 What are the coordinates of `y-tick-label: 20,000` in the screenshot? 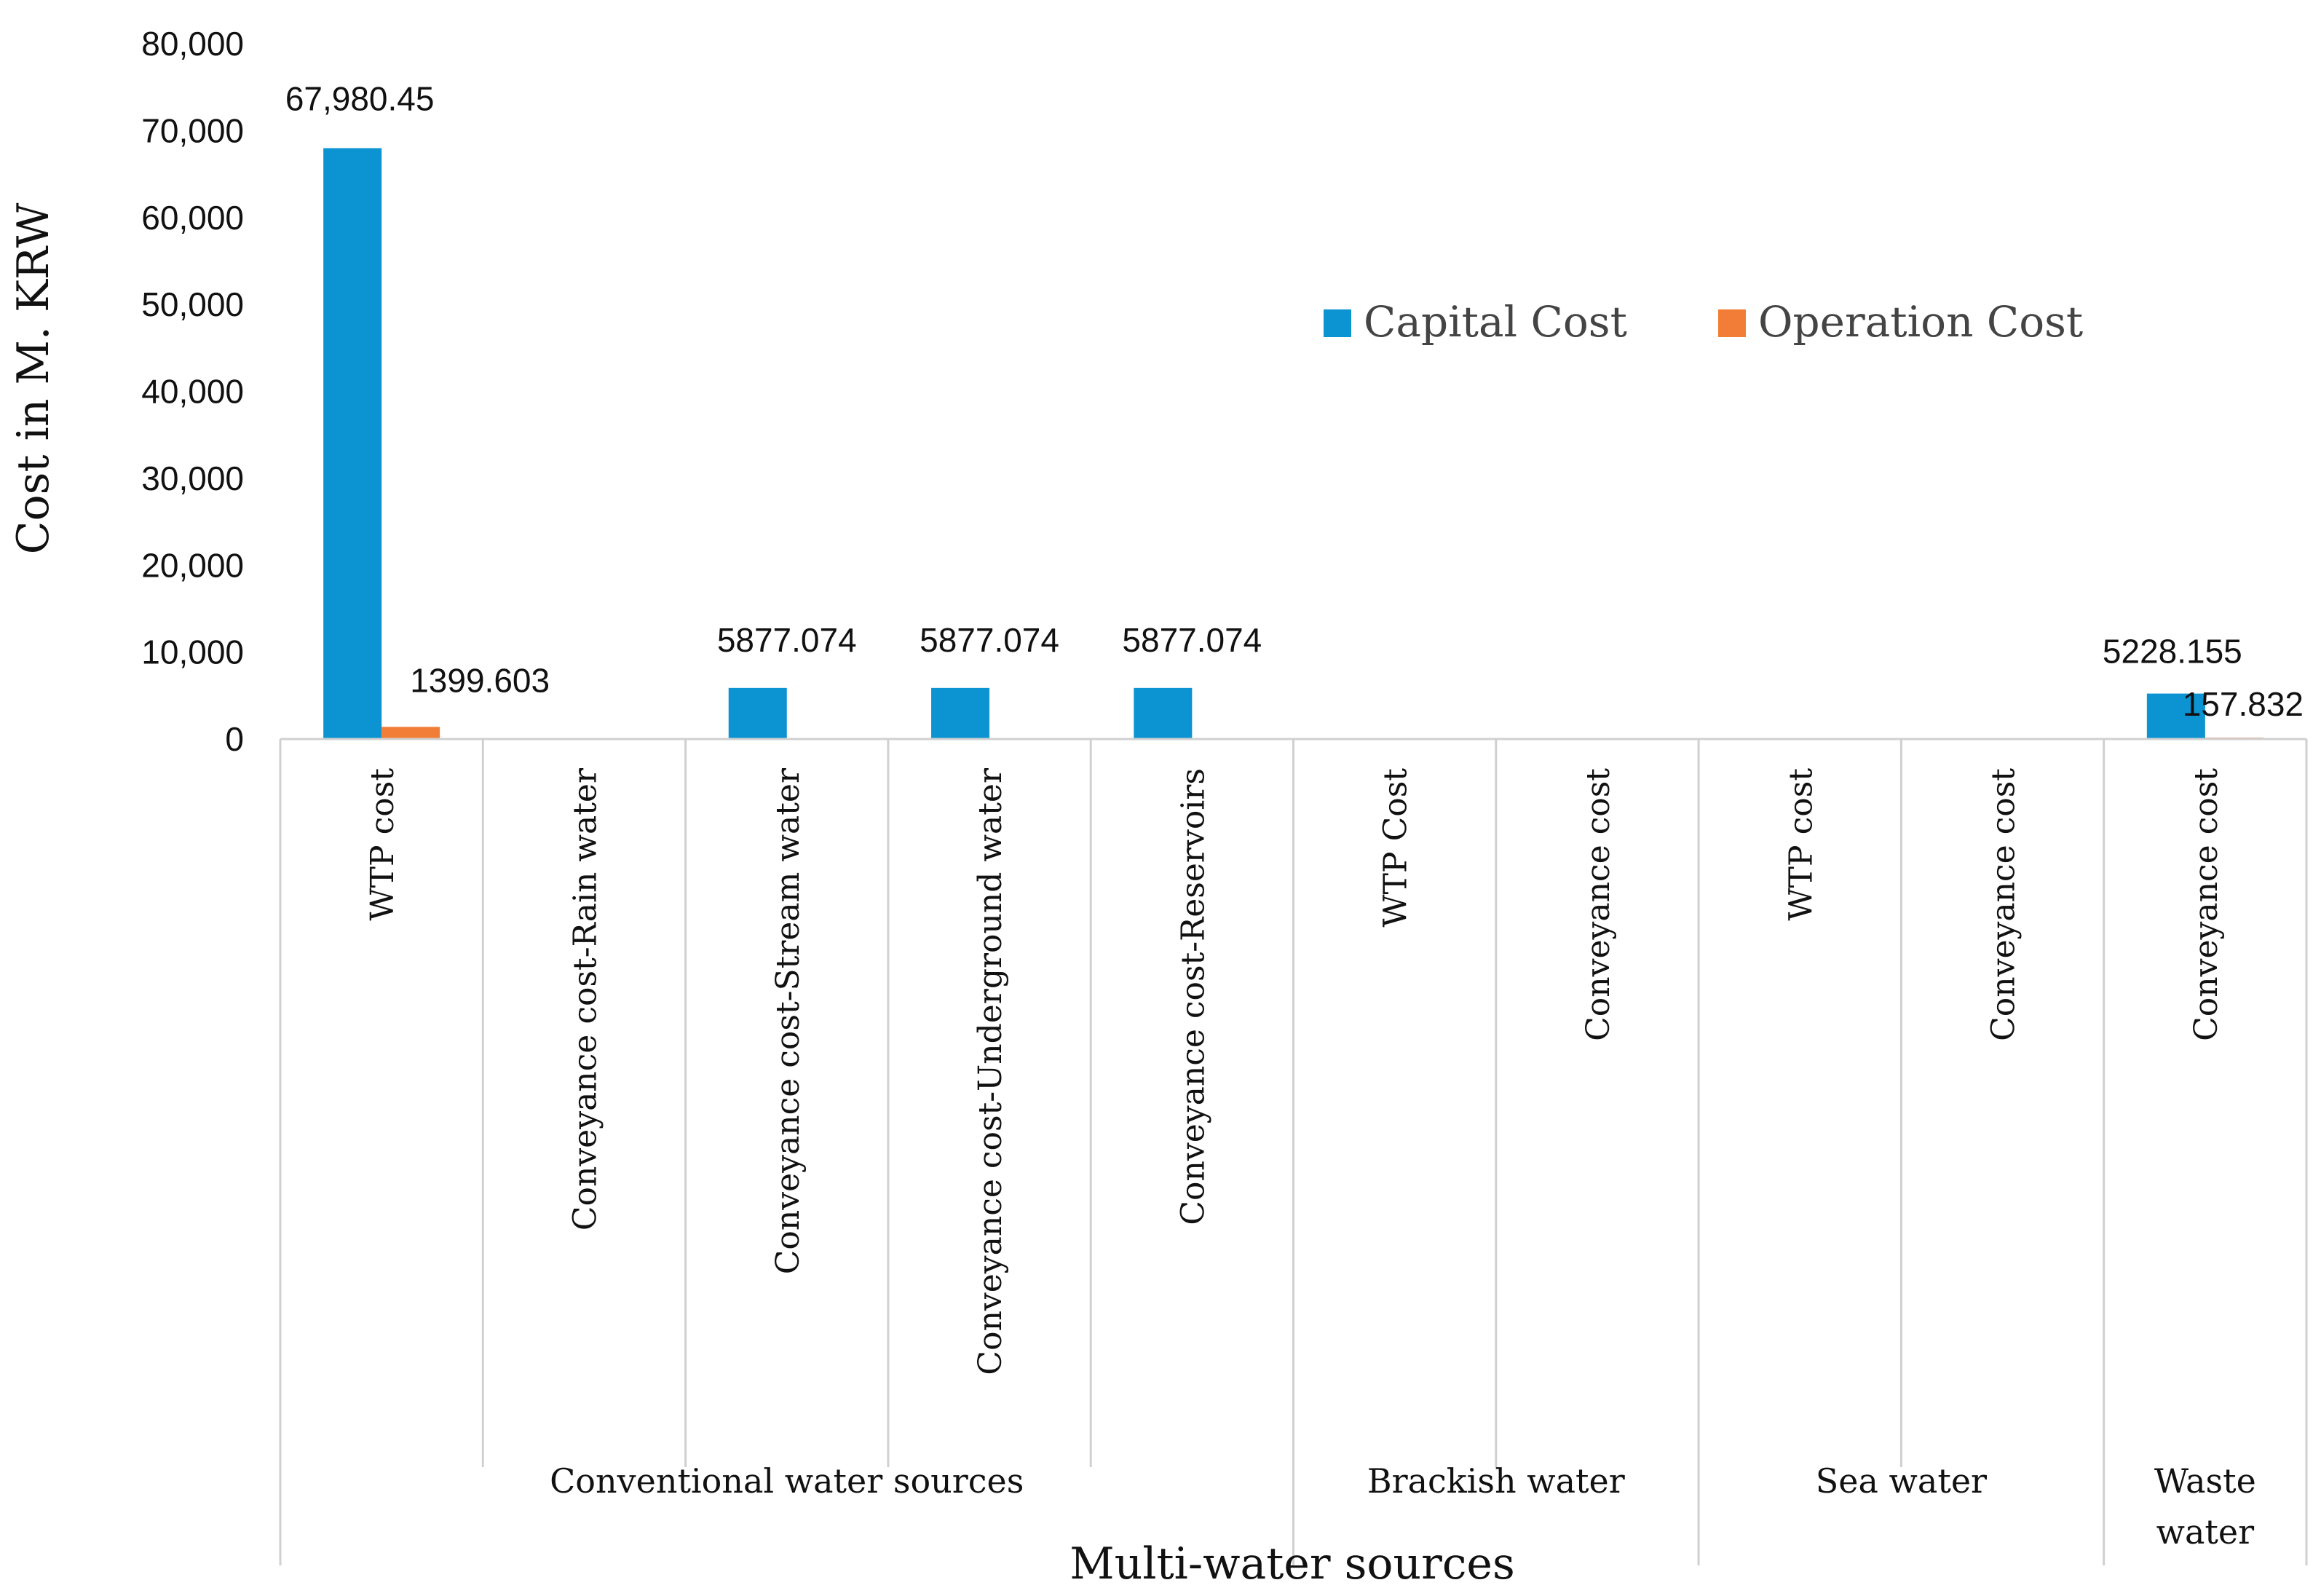 It's located at (192, 565).